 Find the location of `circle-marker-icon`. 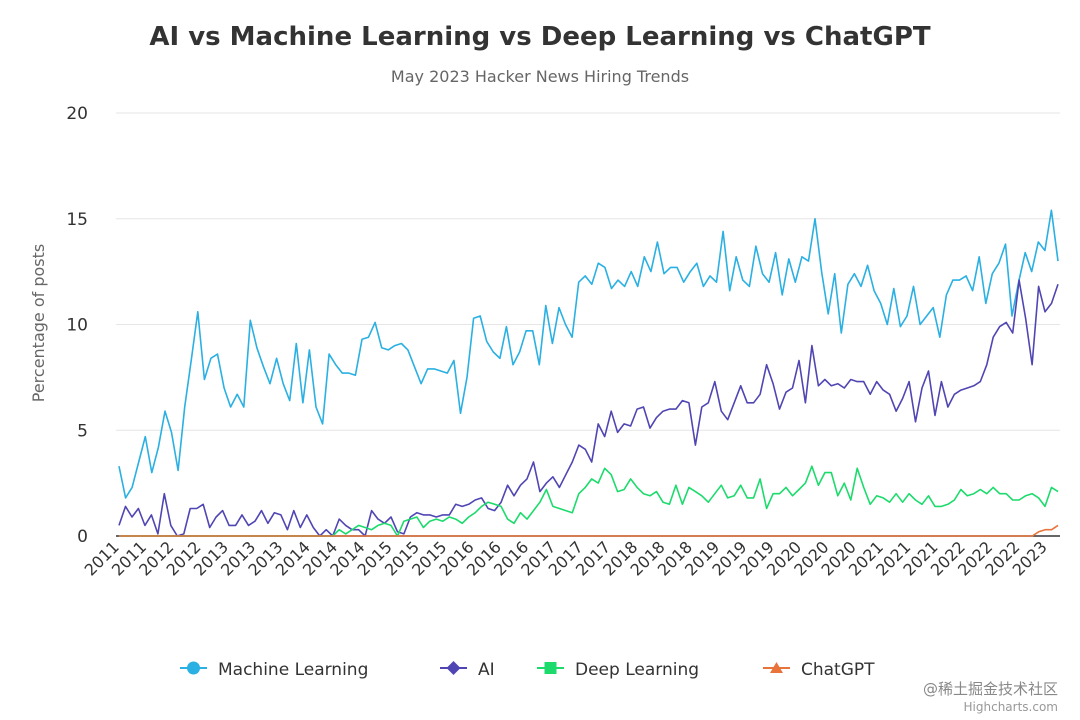

circle-marker-icon is located at coordinates (193, 668).